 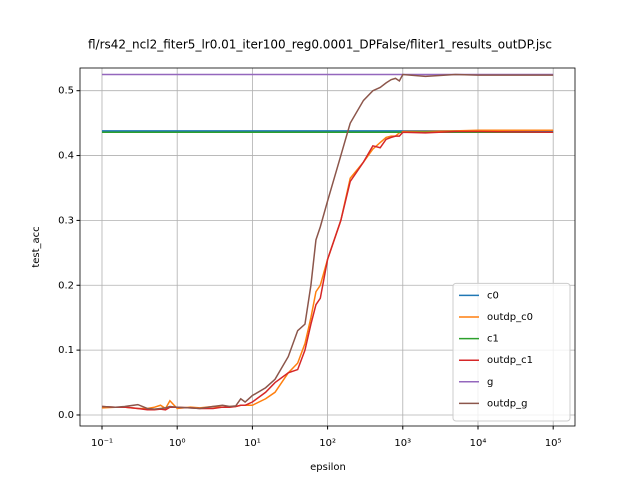 I want to click on y-tick-label: 0.4, so click(x=66, y=156).